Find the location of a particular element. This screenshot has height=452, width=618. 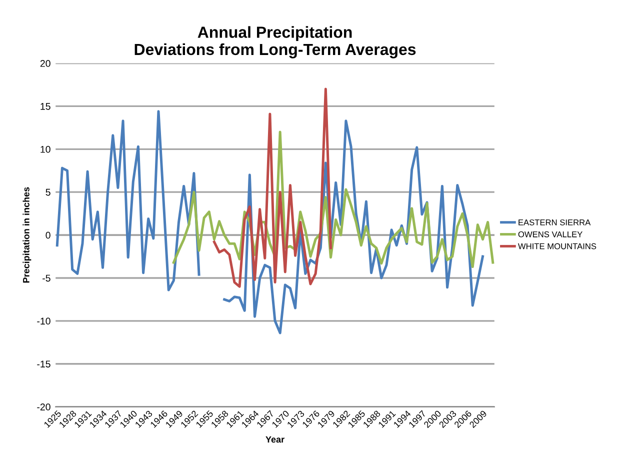

y-tick-label: 15 is located at coordinates (45, 106).